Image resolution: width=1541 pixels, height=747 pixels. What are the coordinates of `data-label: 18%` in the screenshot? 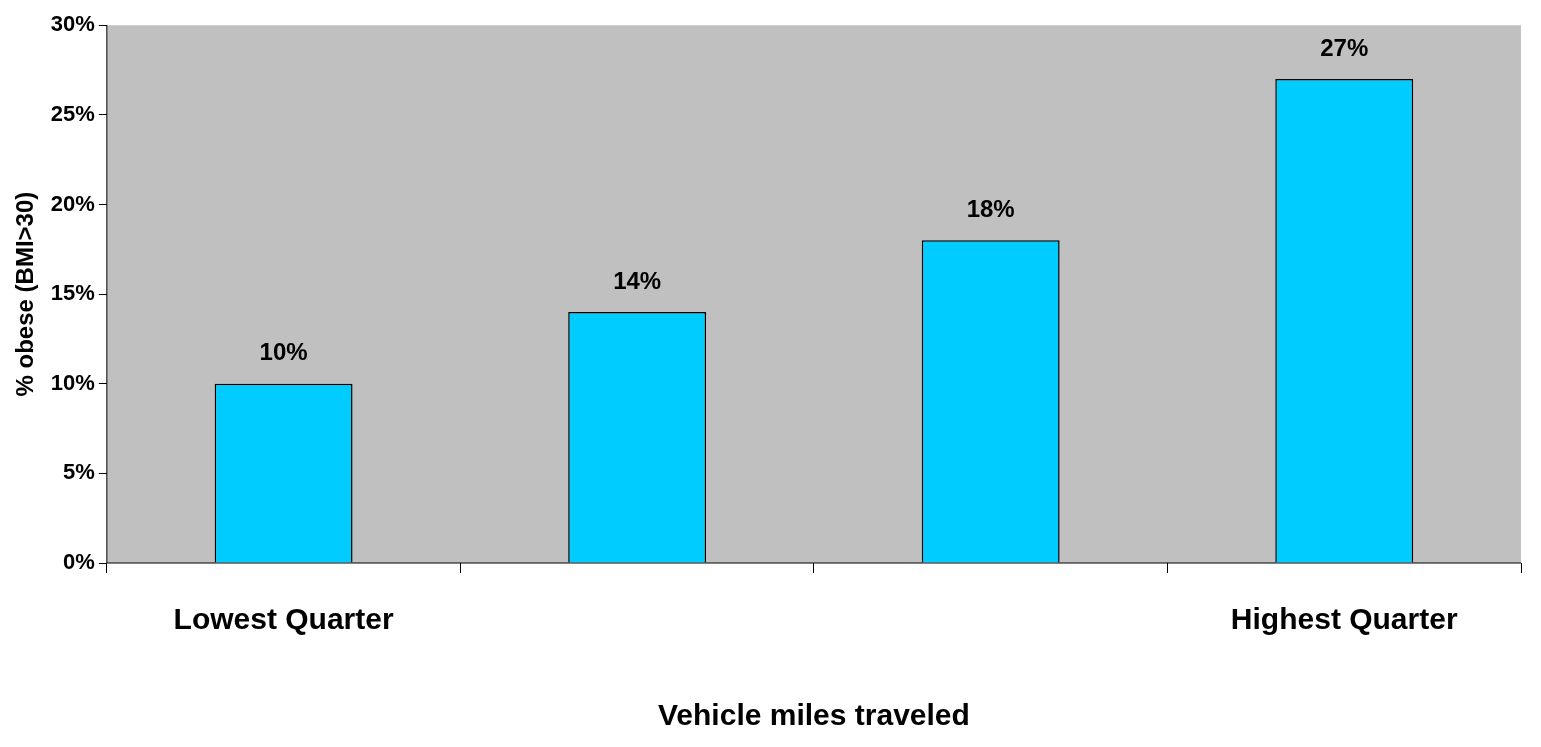 It's located at (990, 208).